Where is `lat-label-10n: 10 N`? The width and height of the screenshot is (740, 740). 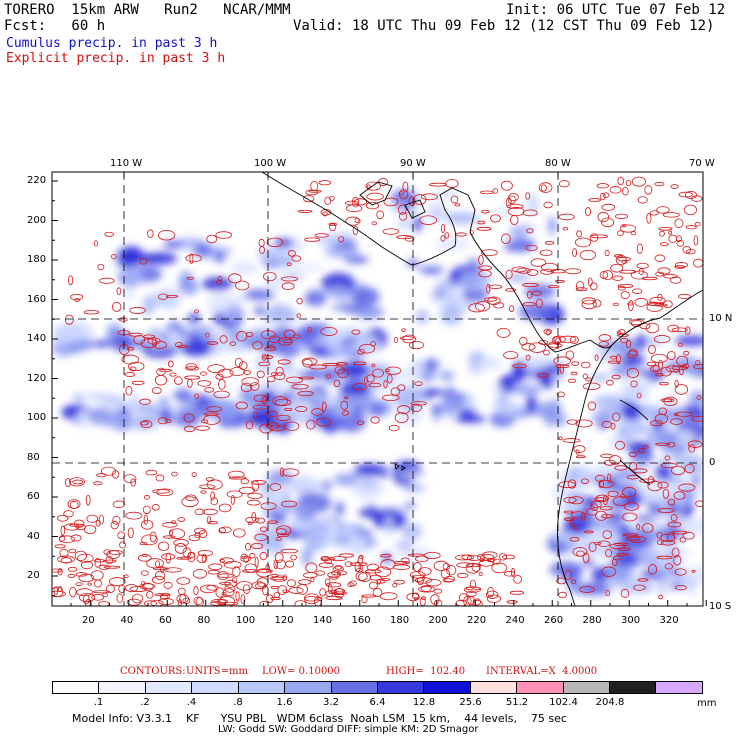
lat-label-10n: 10 N is located at coordinates (721, 318).